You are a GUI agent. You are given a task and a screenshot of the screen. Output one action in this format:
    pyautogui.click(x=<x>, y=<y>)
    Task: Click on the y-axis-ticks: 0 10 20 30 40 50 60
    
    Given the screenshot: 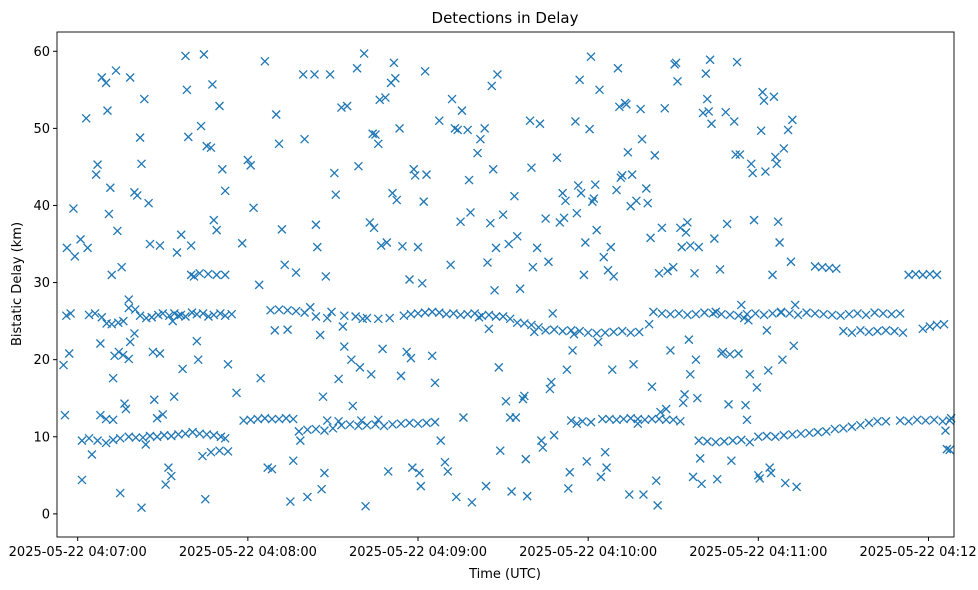 What is the action you would take?
    pyautogui.click(x=45, y=283)
    